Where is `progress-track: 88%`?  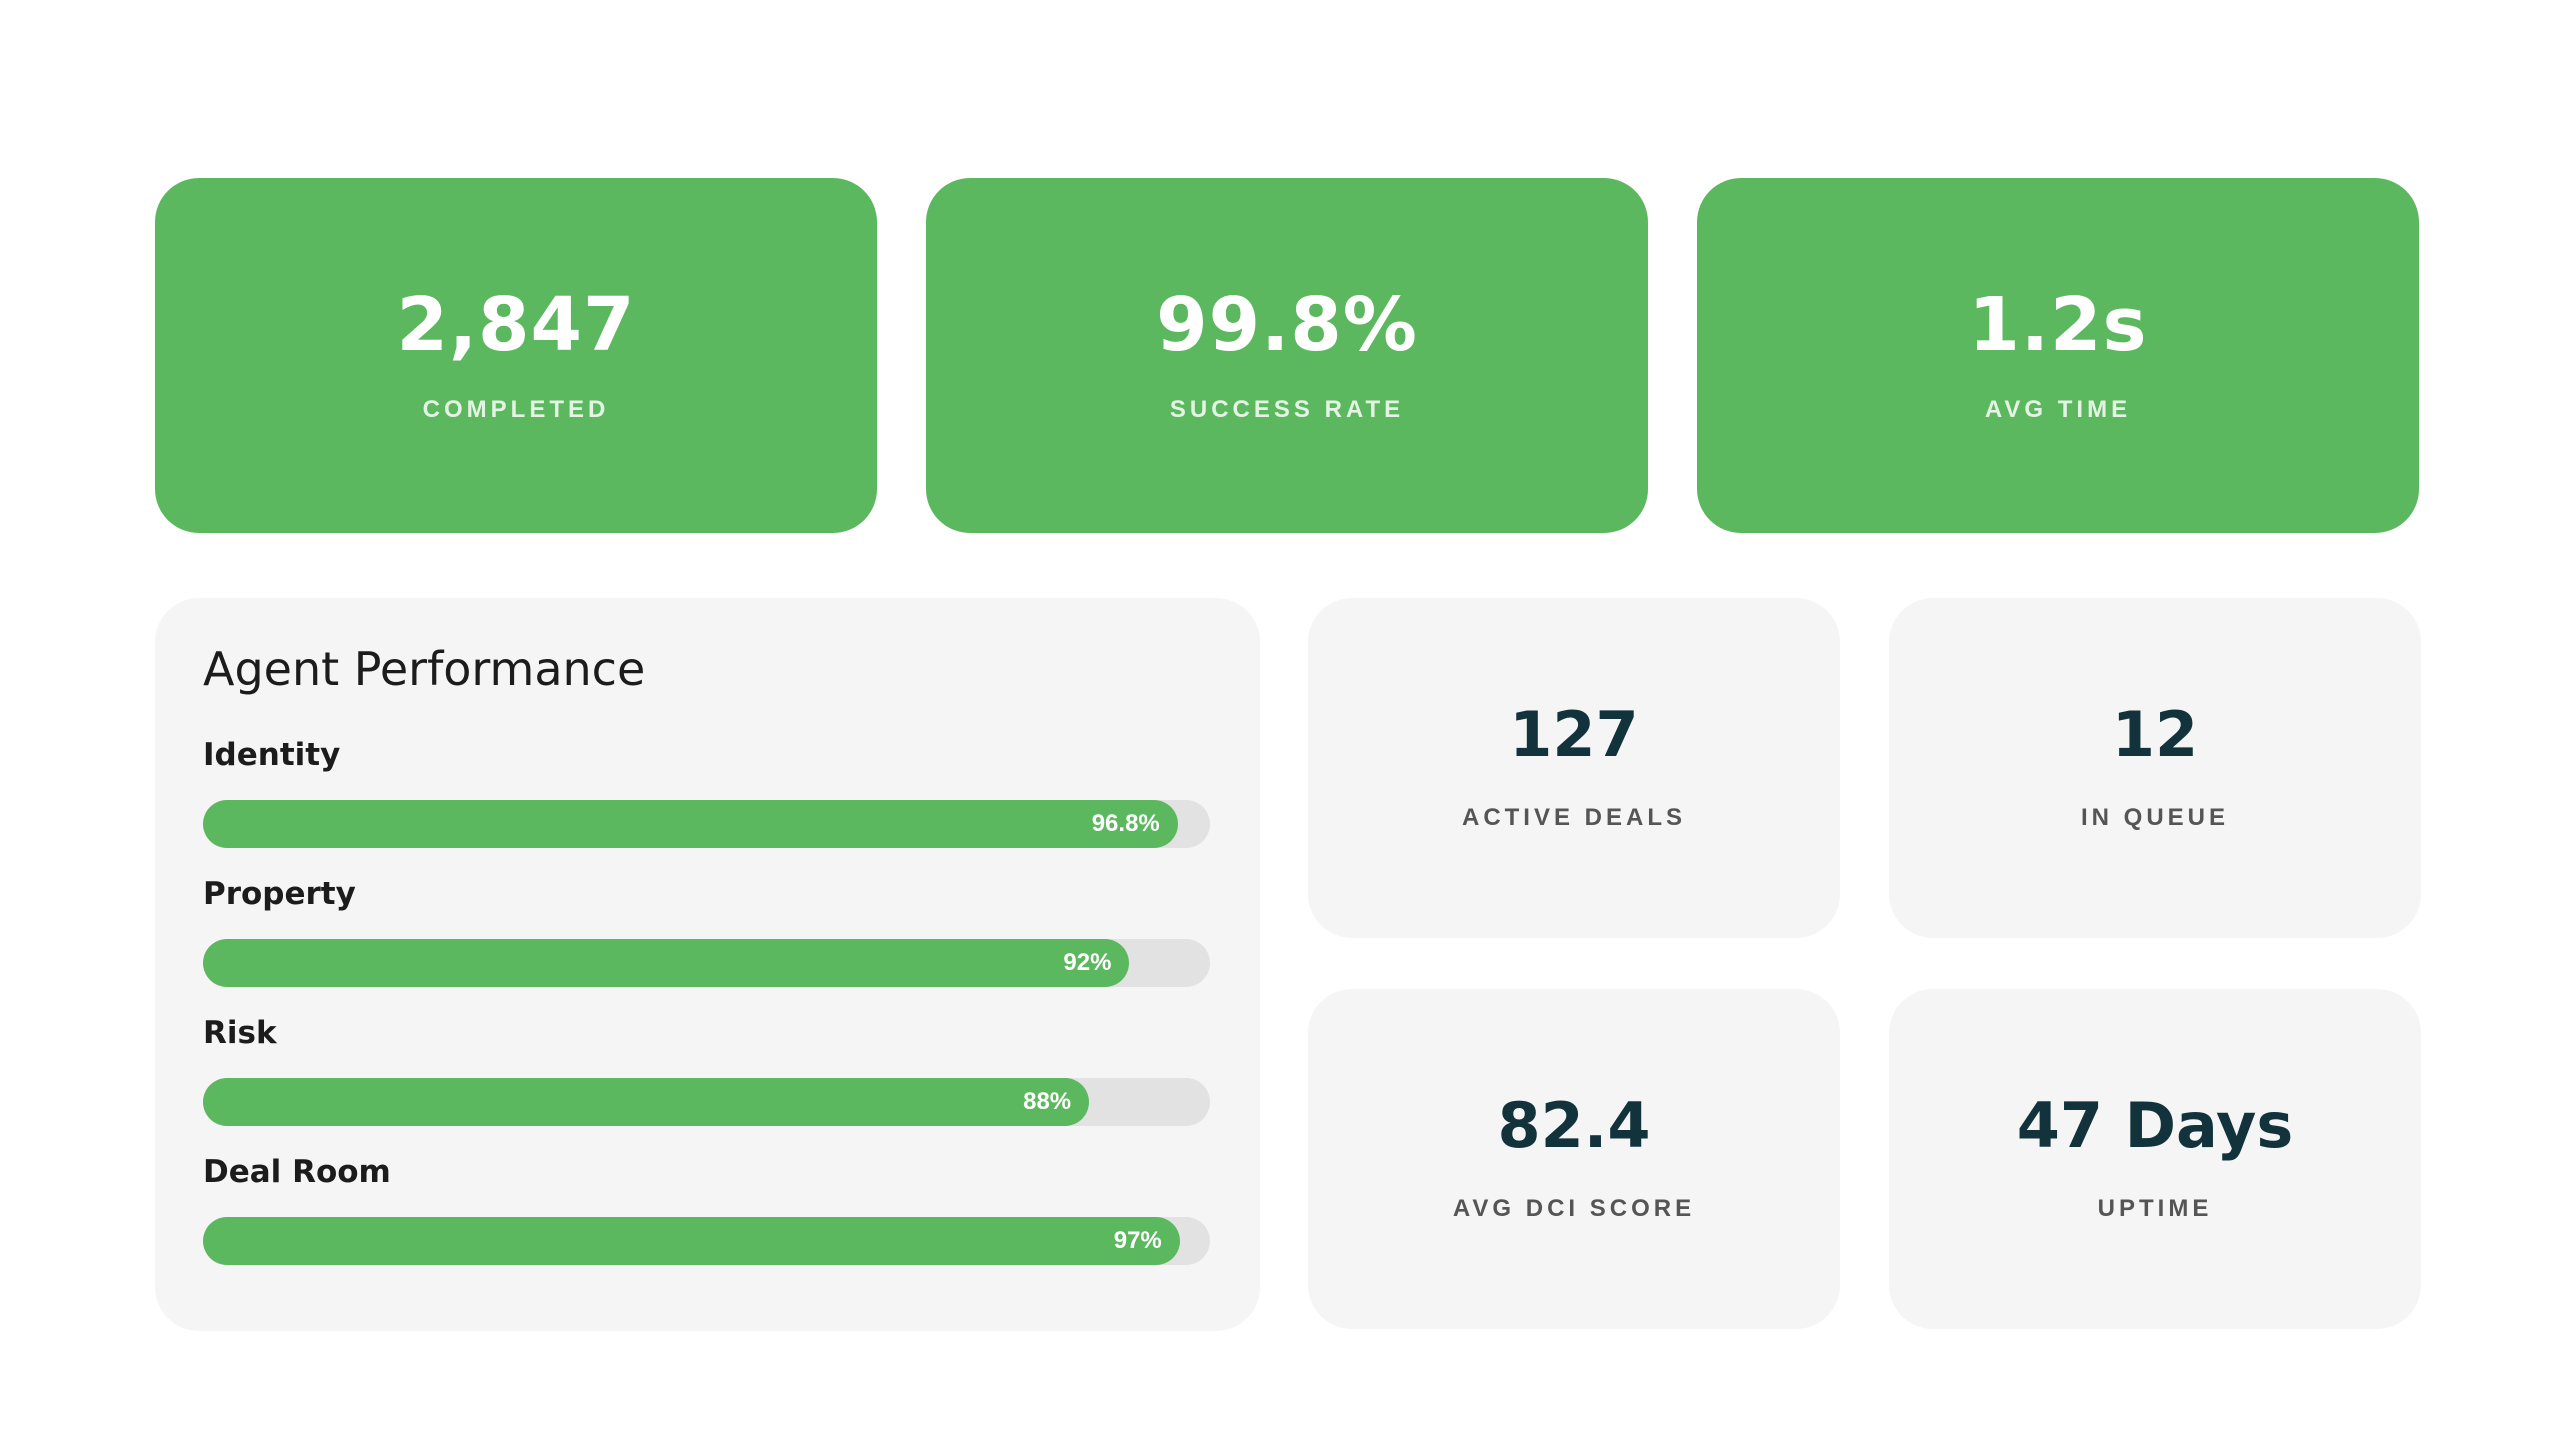 progress-track: 88% is located at coordinates (706, 1102).